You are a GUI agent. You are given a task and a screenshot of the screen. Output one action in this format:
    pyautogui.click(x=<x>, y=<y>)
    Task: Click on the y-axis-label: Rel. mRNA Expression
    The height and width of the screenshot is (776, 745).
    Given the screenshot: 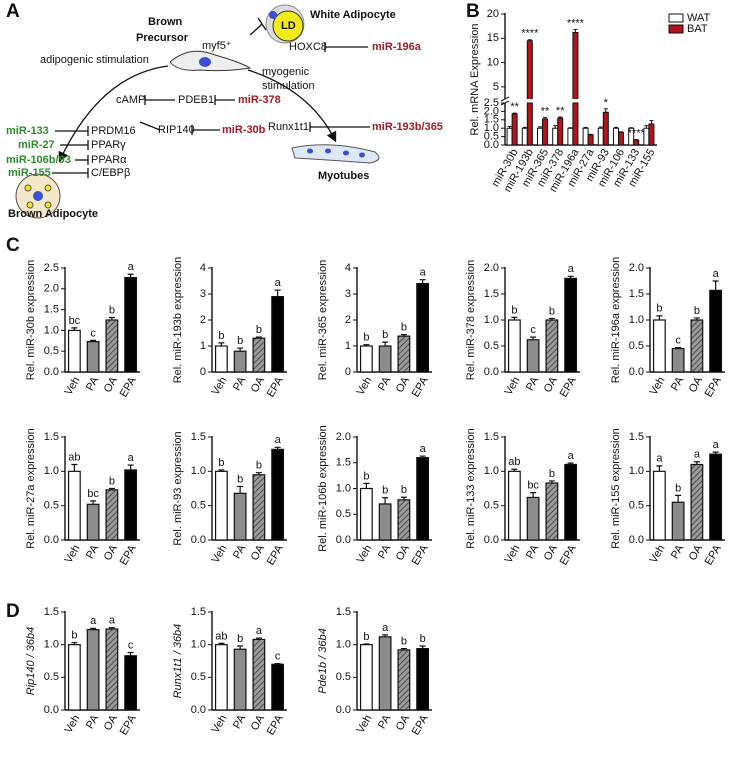 What is the action you would take?
    pyautogui.click(x=475, y=80)
    